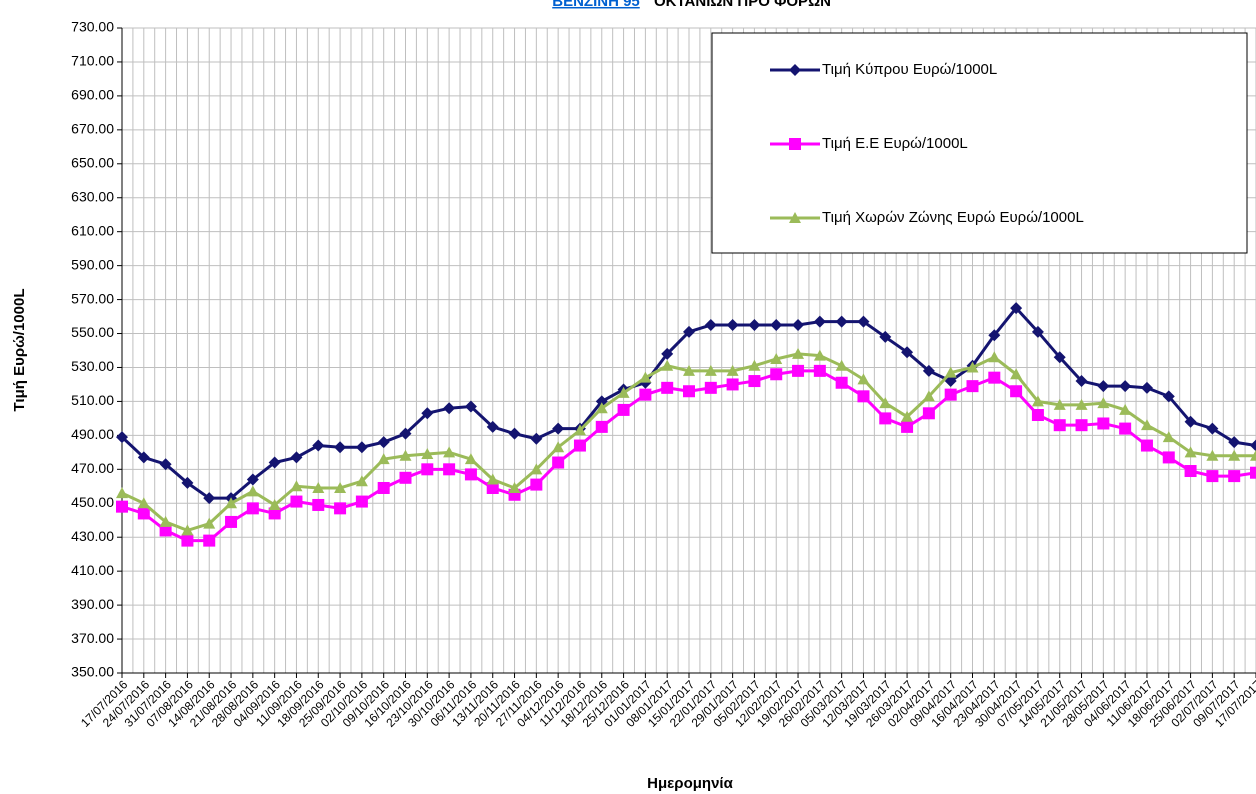 The height and width of the screenshot is (794, 1256). What do you see at coordinates (92, 536) in the screenshot?
I see `y-tick-label: 430.00` at bounding box center [92, 536].